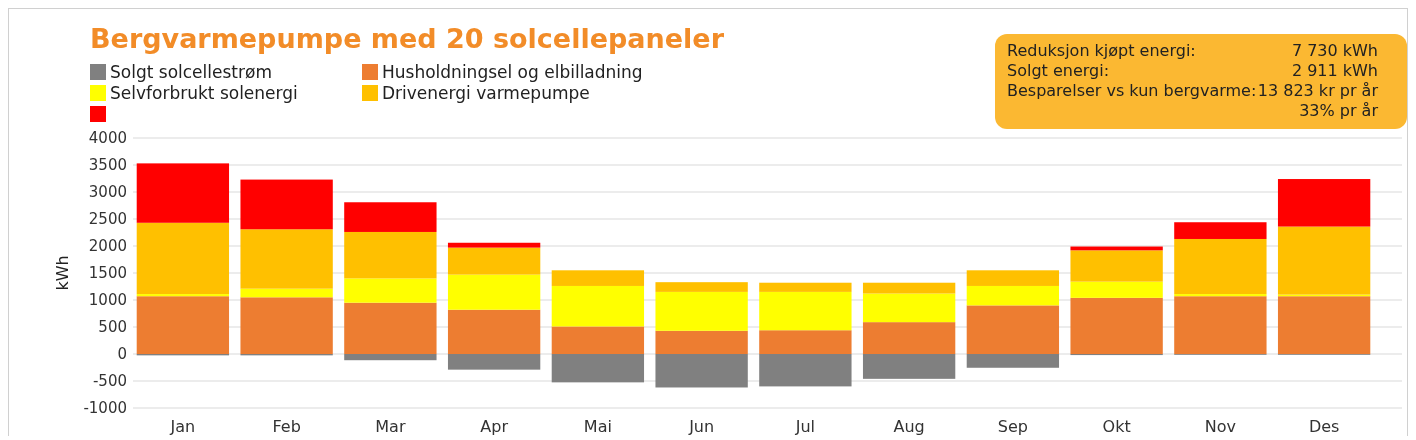  Describe the element at coordinates (486, 93) in the screenshot. I see `legend-label: Drivenergi varmepumpe` at that location.